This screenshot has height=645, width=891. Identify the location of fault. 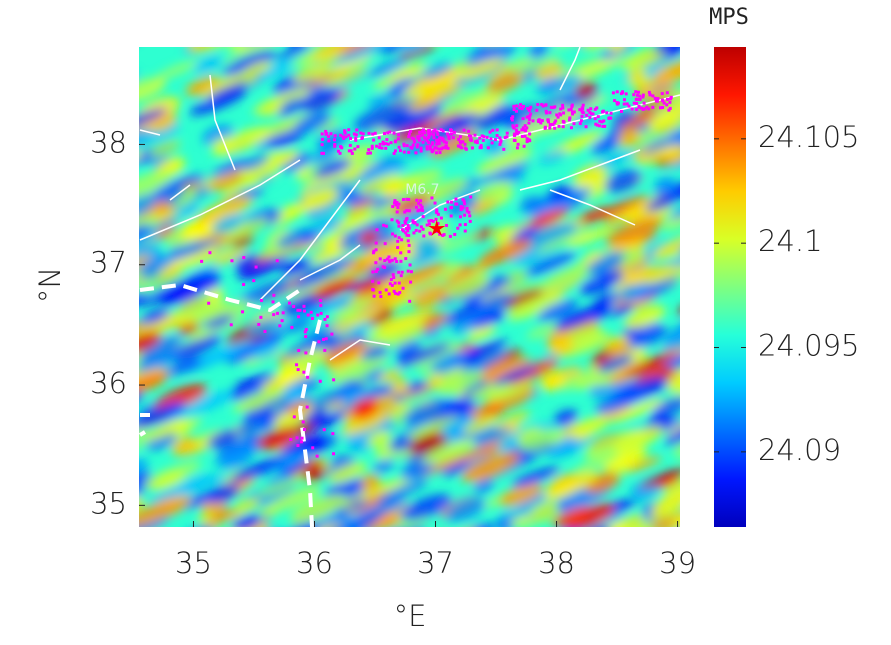
(220, 200).